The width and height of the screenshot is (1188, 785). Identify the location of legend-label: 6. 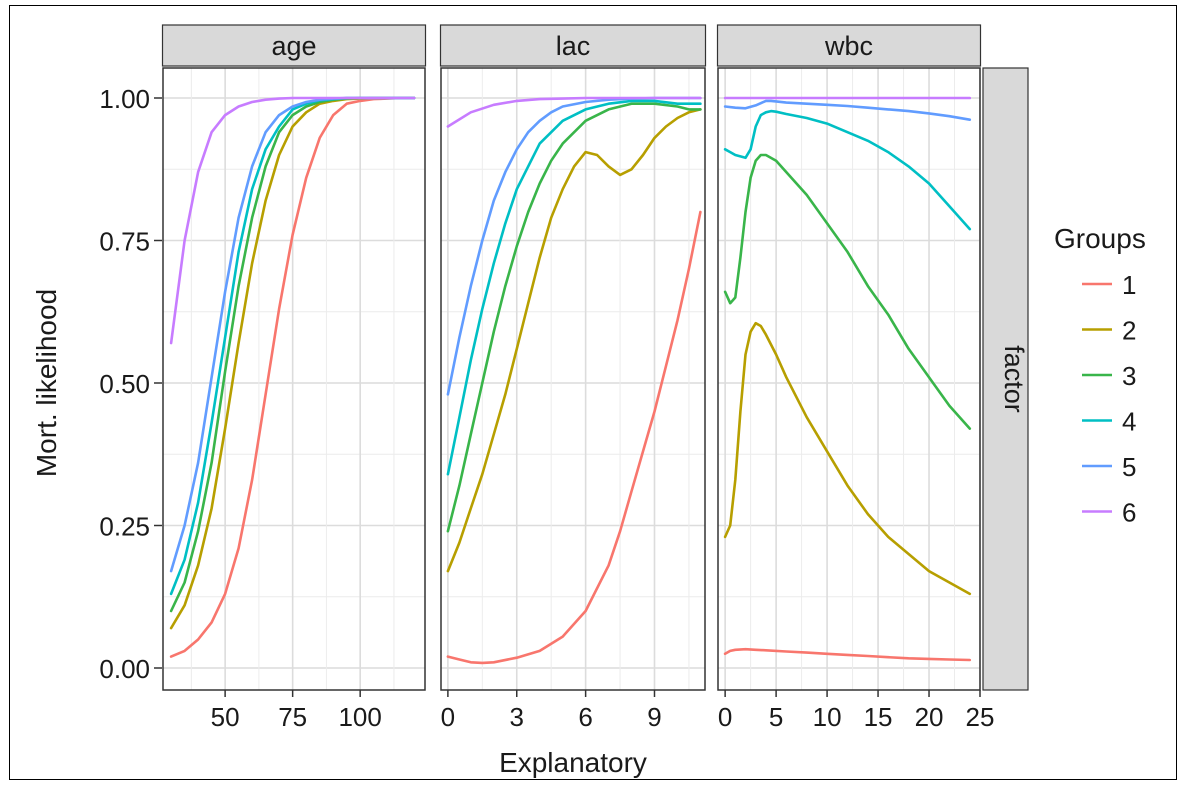
(1129, 513).